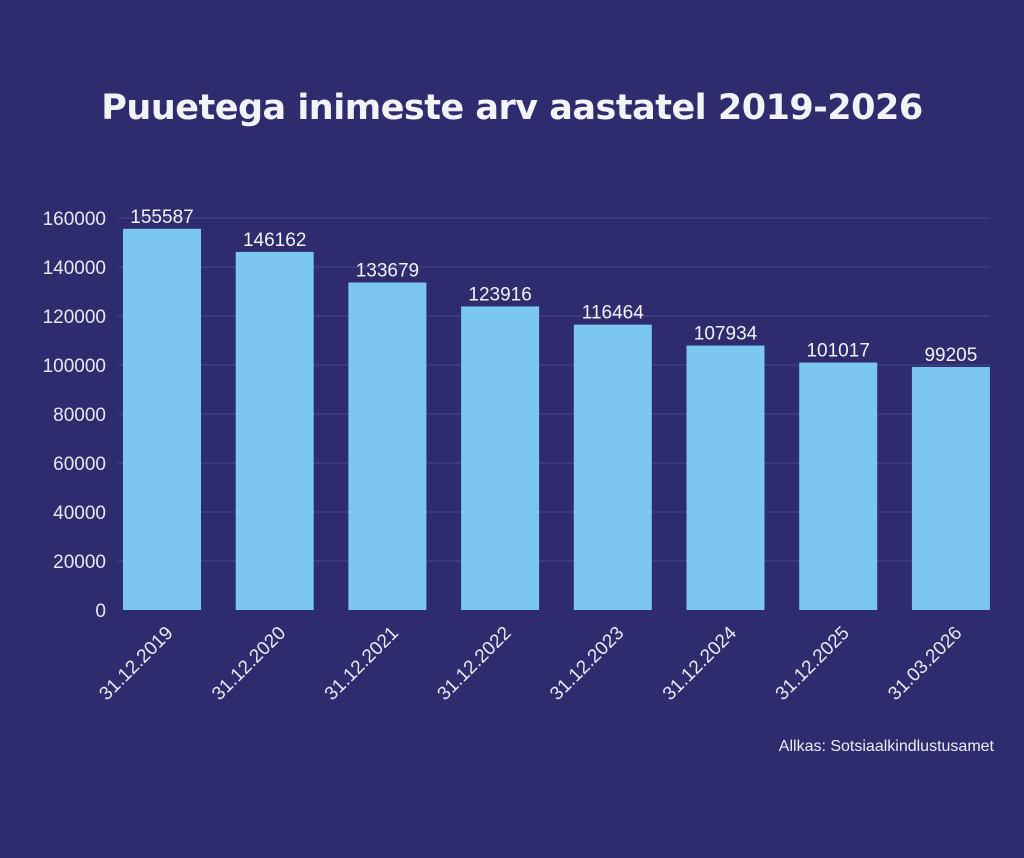 This screenshot has height=858, width=1024. I want to click on y-tick-label: 100000, so click(74, 366).